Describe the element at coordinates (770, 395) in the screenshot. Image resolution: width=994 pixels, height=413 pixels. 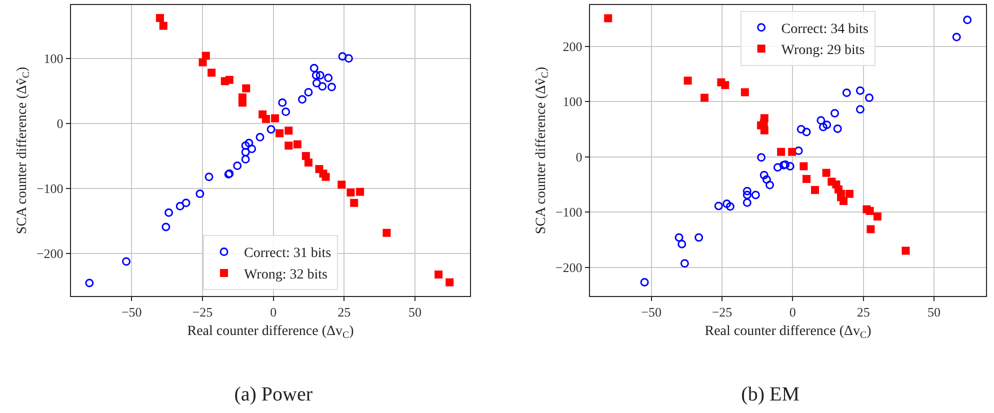
I see `text: (b) EM` at that location.